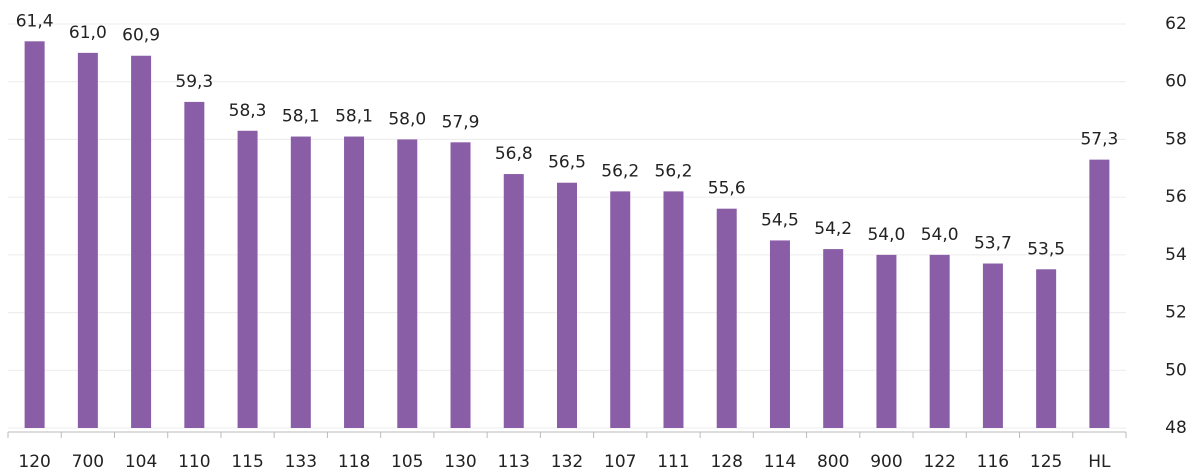 Image resolution: width=1188 pixels, height=474 pixels. I want to click on value-label: 58,3, so click(248, 111).